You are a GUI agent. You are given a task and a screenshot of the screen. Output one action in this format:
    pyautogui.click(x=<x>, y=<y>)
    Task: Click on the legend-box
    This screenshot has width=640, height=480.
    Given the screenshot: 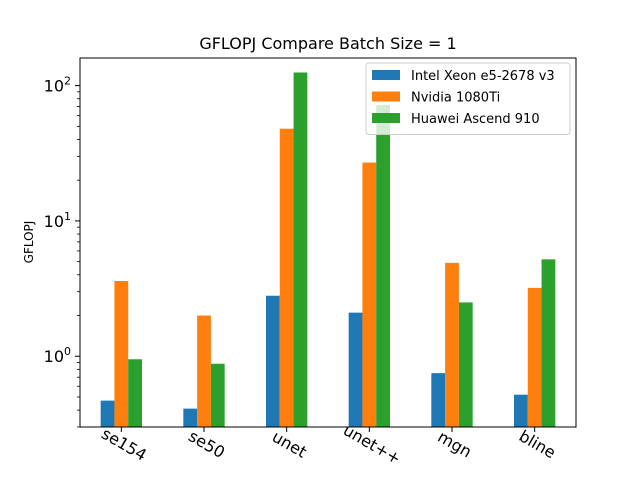 What is the action you would take?
    pyautogui.click(x=468, y=98)
    